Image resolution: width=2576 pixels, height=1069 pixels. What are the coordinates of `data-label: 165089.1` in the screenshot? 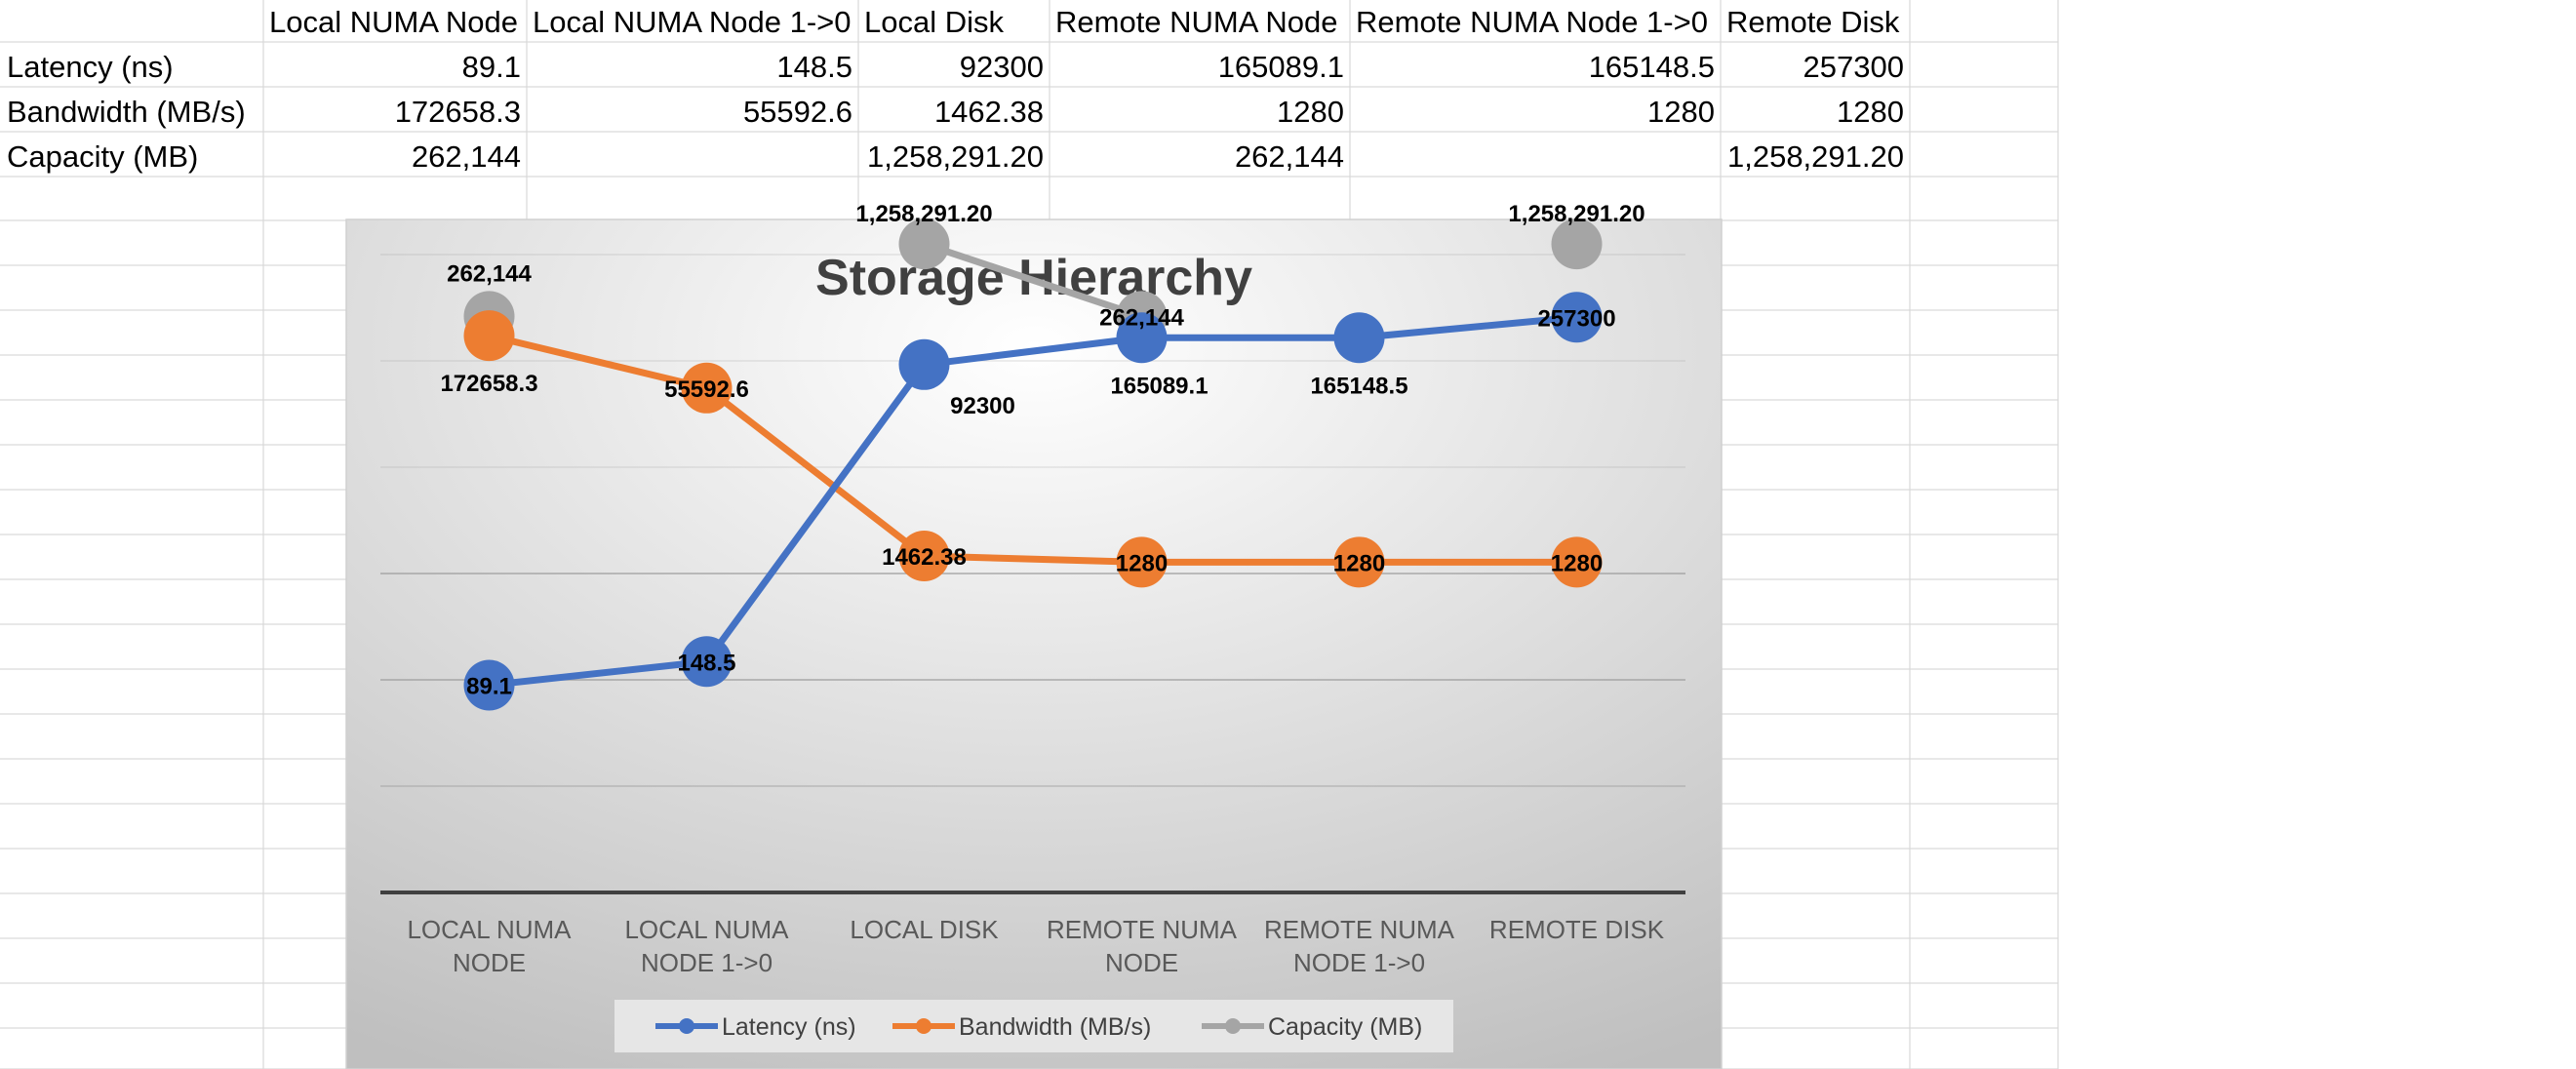 It's located at (1159, 386).